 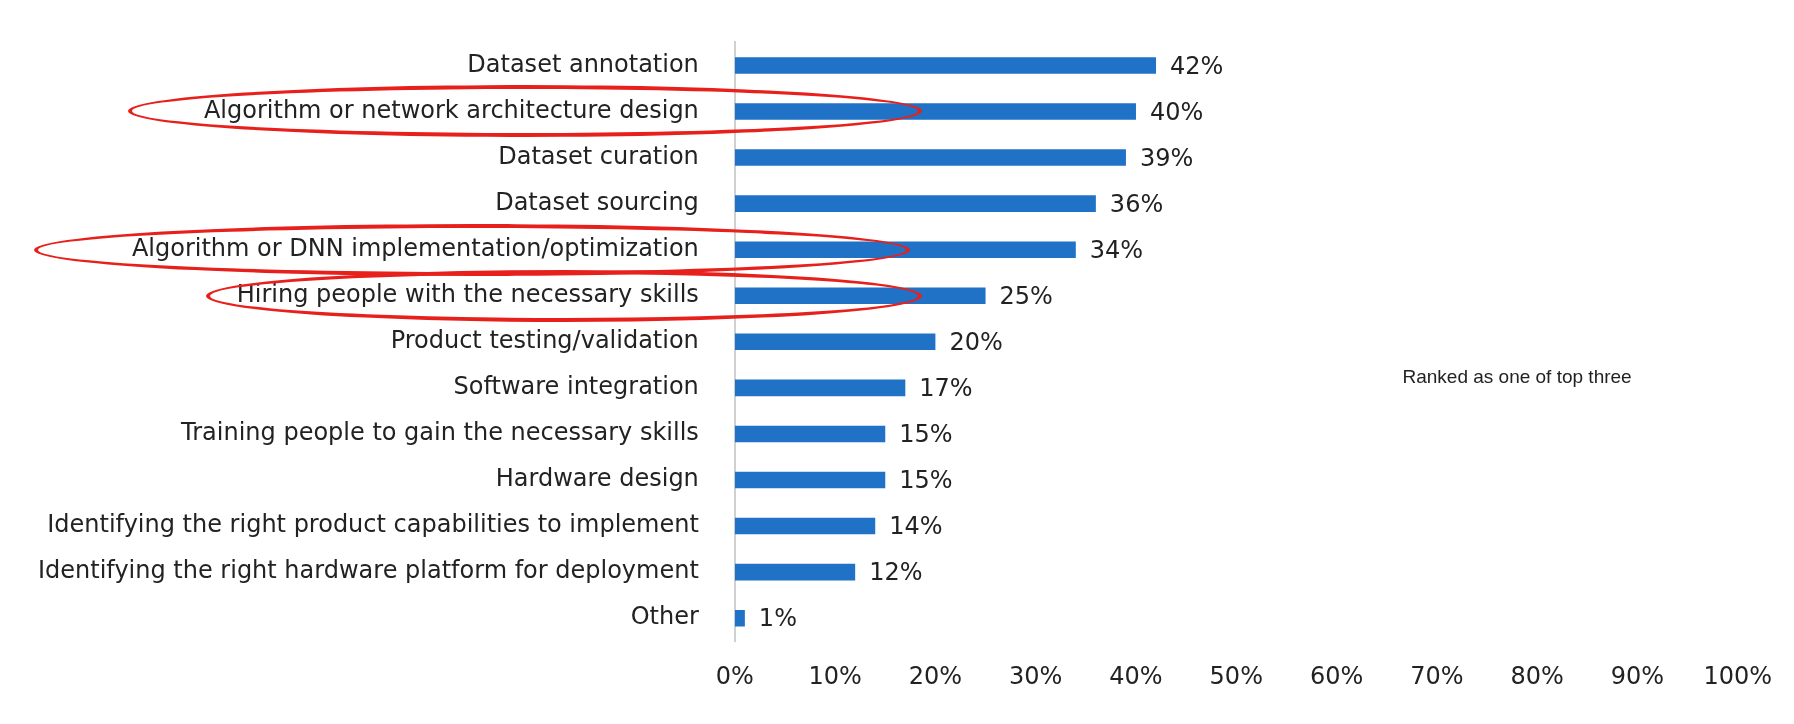 What do you see at coordinates (1036, 675) in the screenshot?
I see `x-tick-label: 30%` at bounding box center [1036, 675].